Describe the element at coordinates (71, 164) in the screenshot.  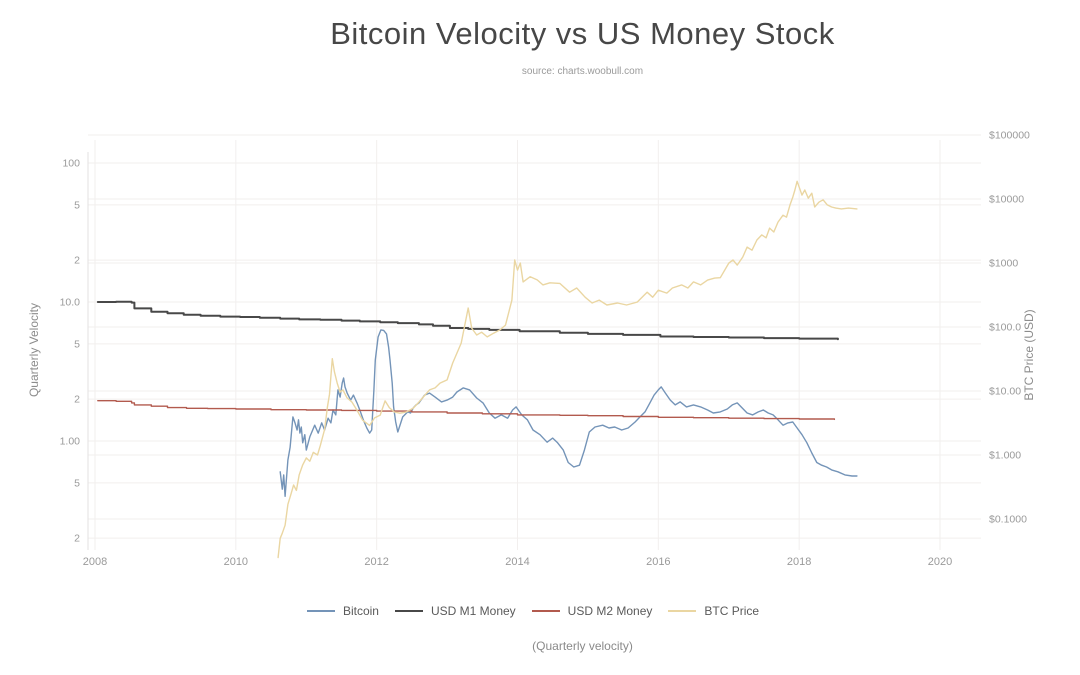
I see `left-tick-label: 100` at that location.